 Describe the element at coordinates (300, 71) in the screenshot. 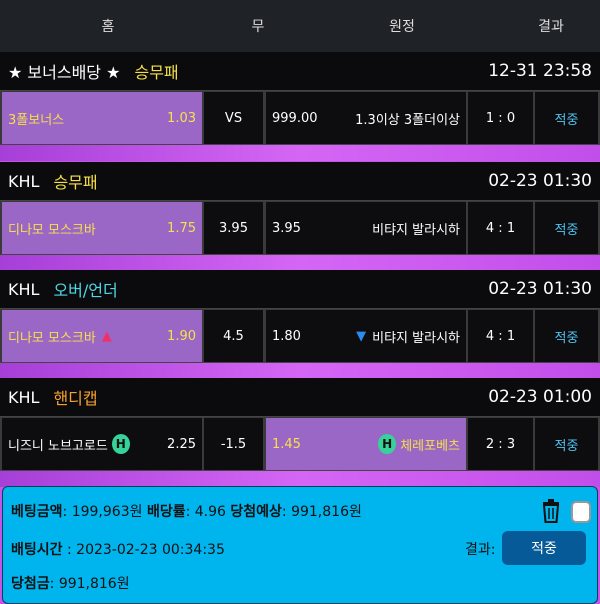

I see `match-header: ★ 보너스배당 ★ 승무패 12-31 23:58` at that location.